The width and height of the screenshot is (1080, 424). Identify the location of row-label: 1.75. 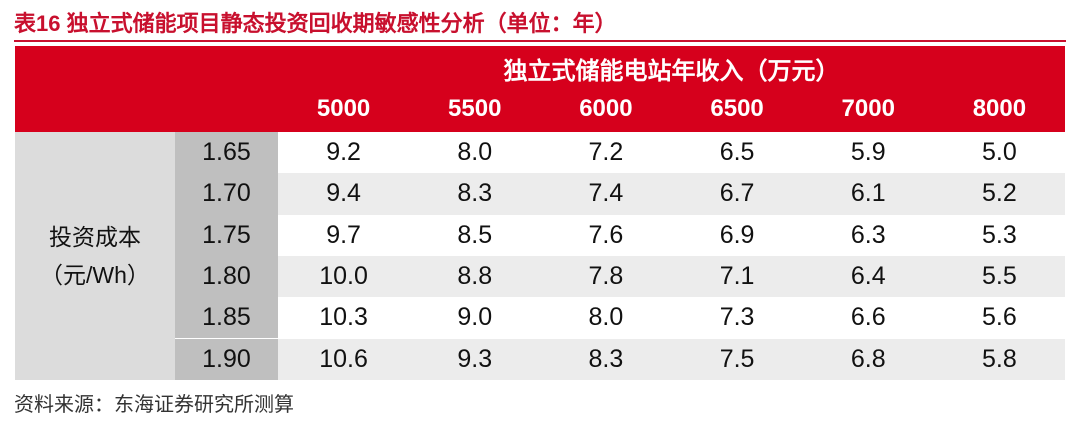
(226, 235).